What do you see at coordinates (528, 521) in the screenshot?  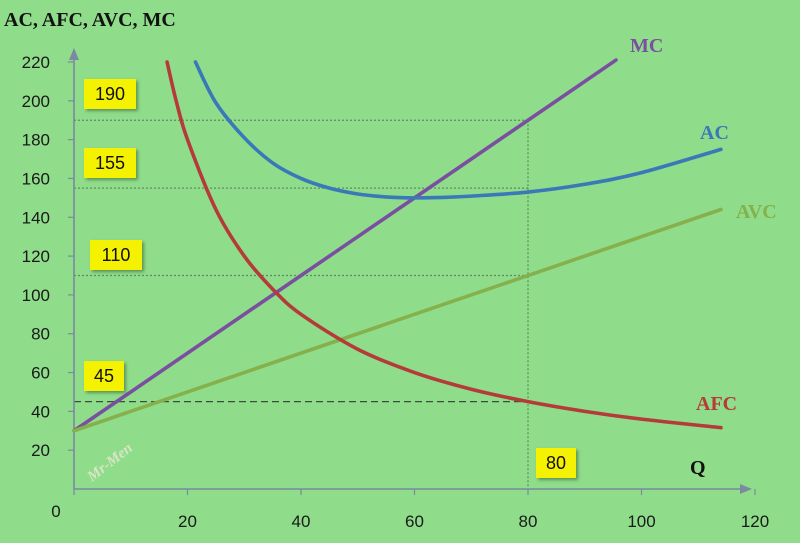 I see `x-tick-label: 80` at bounding box center [528, 521].